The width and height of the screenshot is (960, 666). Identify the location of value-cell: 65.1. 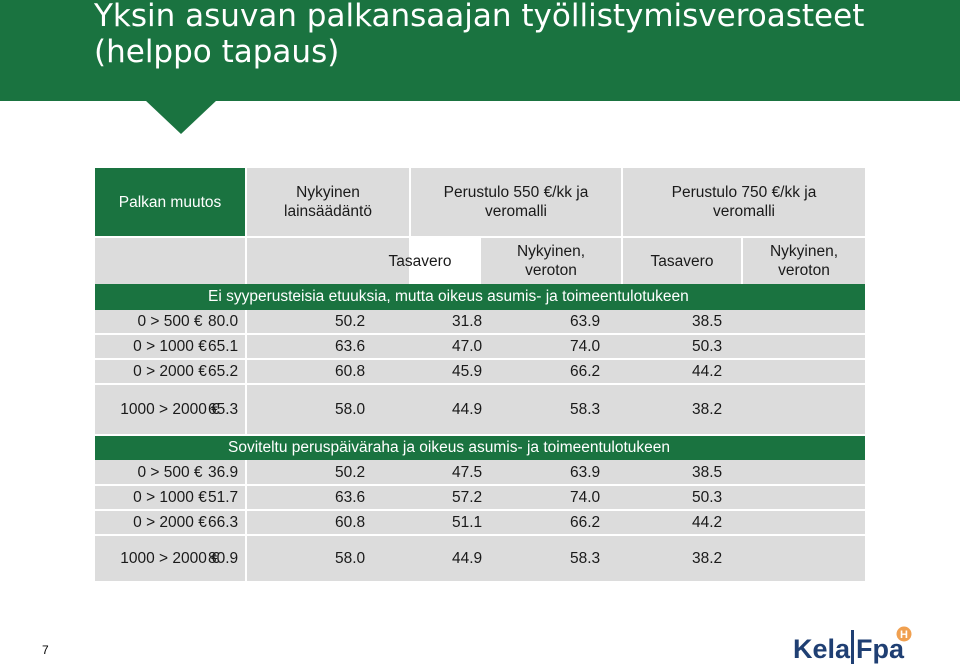
(223, 346).